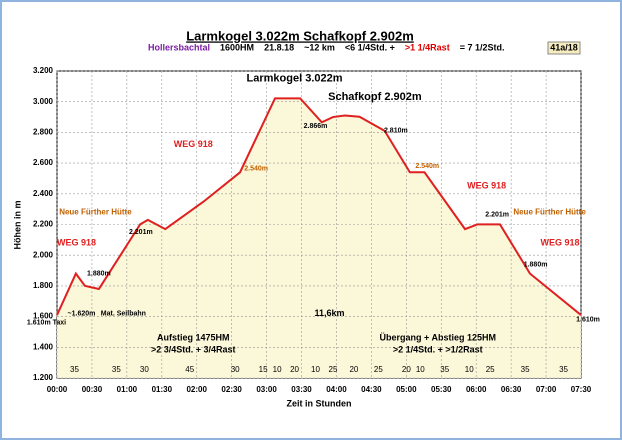 The image size is (622, 440). Describe the element at coordinates (82, 313) in the screenshot. I see `annotation: ~1.620m` at that location.